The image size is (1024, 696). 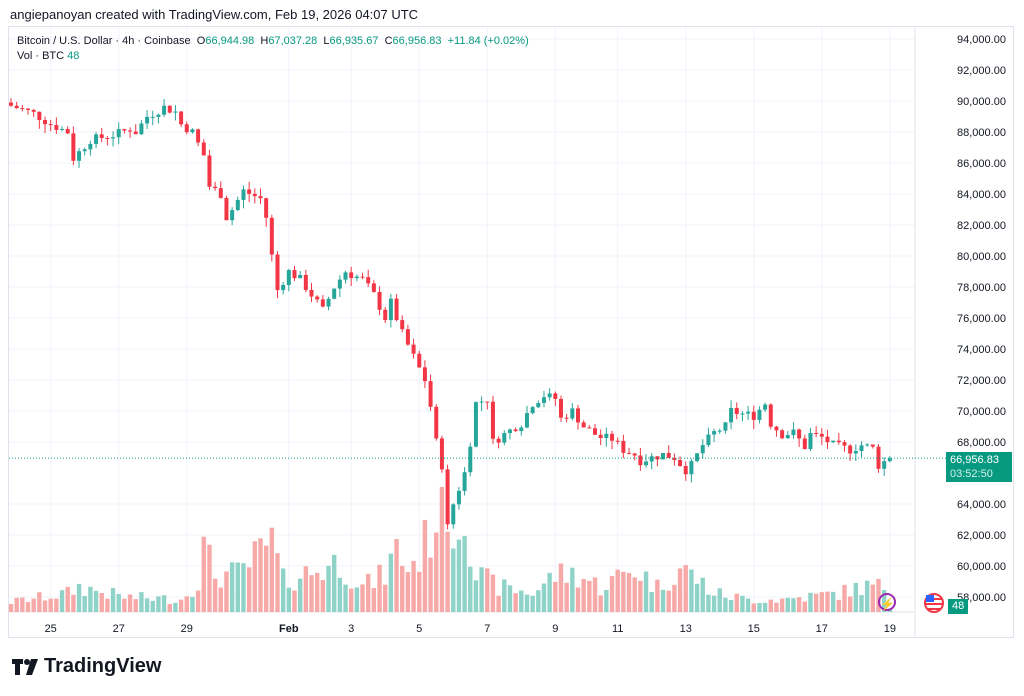 What do you see at coordinates (351, 629) in the screenshot?
I see `x-tick-label: 3` at bounding box center [351, 629].